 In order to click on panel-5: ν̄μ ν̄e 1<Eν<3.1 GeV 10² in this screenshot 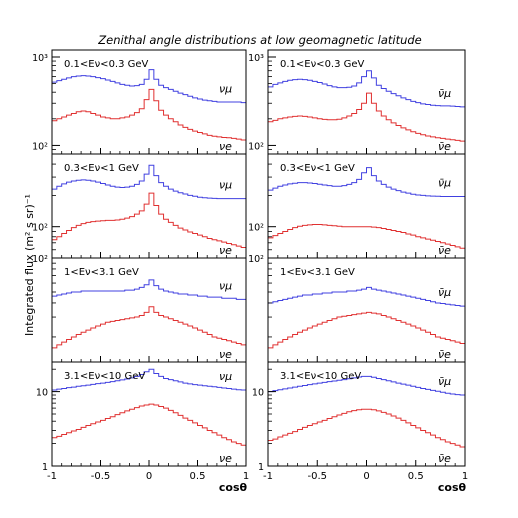, I will do `click(357, 308)`.